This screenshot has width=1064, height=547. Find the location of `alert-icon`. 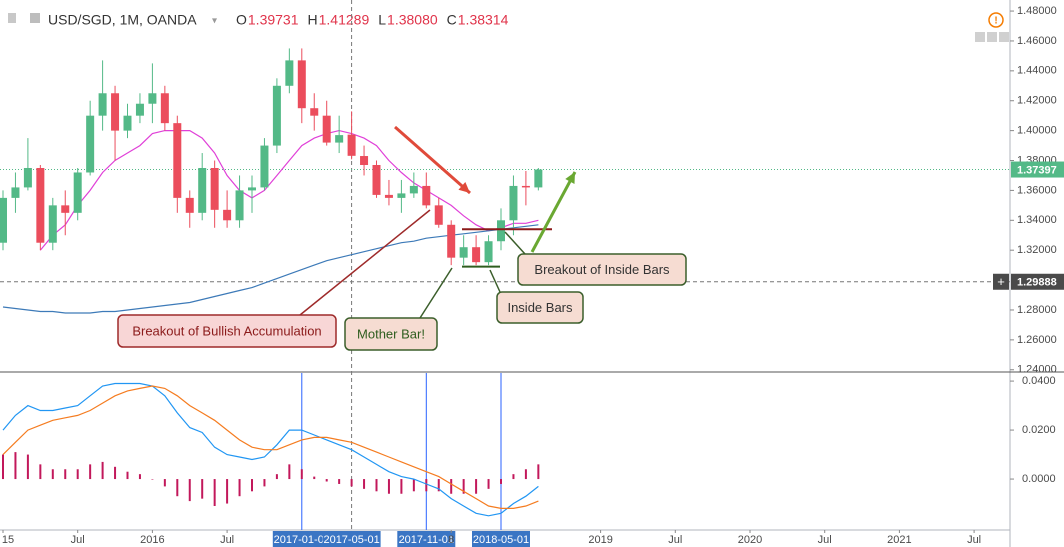

alert-icon is located at coordinates (996, 20).